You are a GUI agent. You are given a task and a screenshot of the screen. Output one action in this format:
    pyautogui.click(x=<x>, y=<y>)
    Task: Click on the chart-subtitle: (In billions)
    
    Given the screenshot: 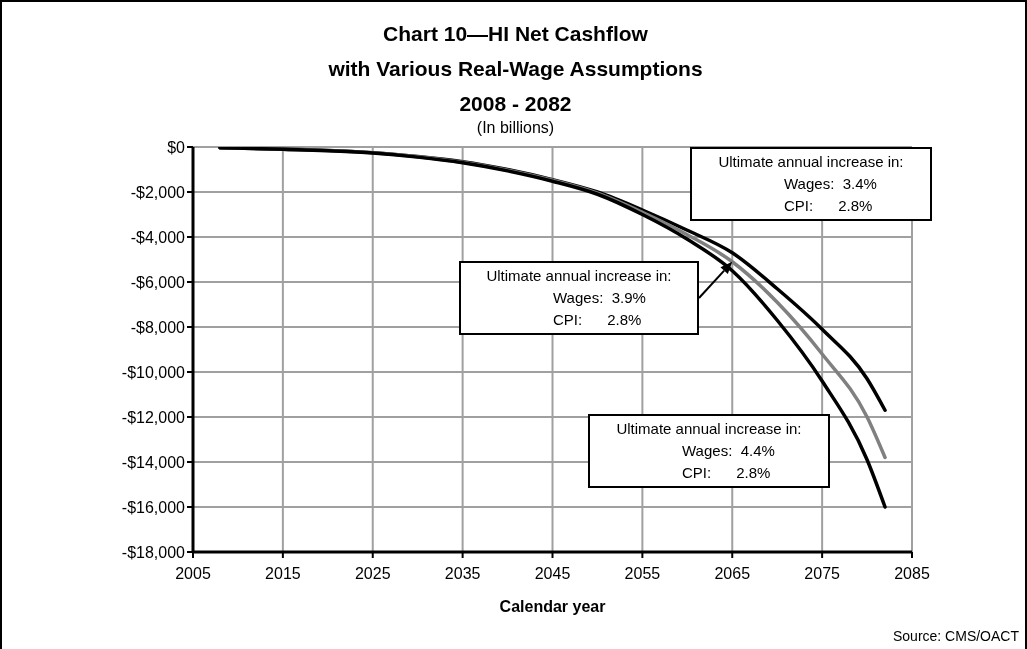 What is the action you would take?
    pyautogui.click(x=515, y=128)
    